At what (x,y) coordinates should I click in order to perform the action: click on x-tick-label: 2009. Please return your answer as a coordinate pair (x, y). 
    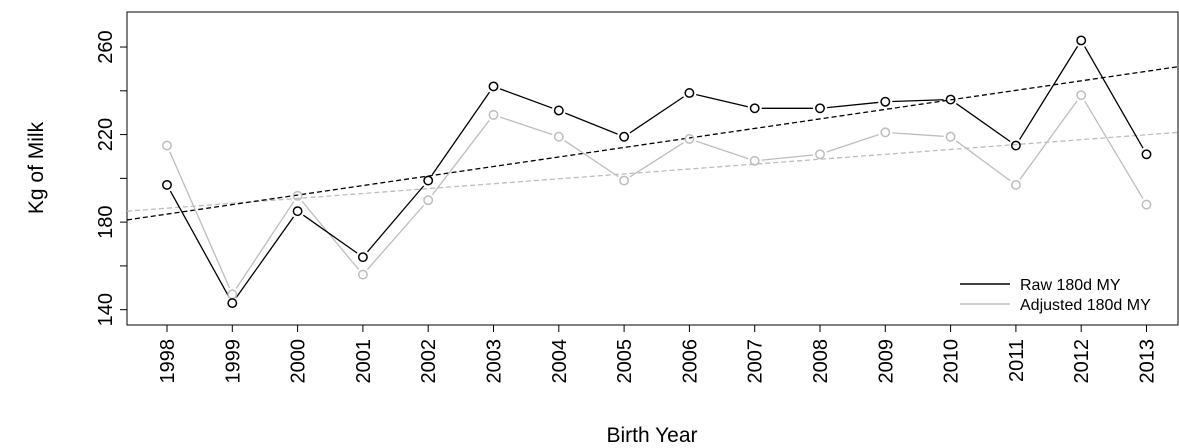
    Looking at the image, I should click on (886, 361).